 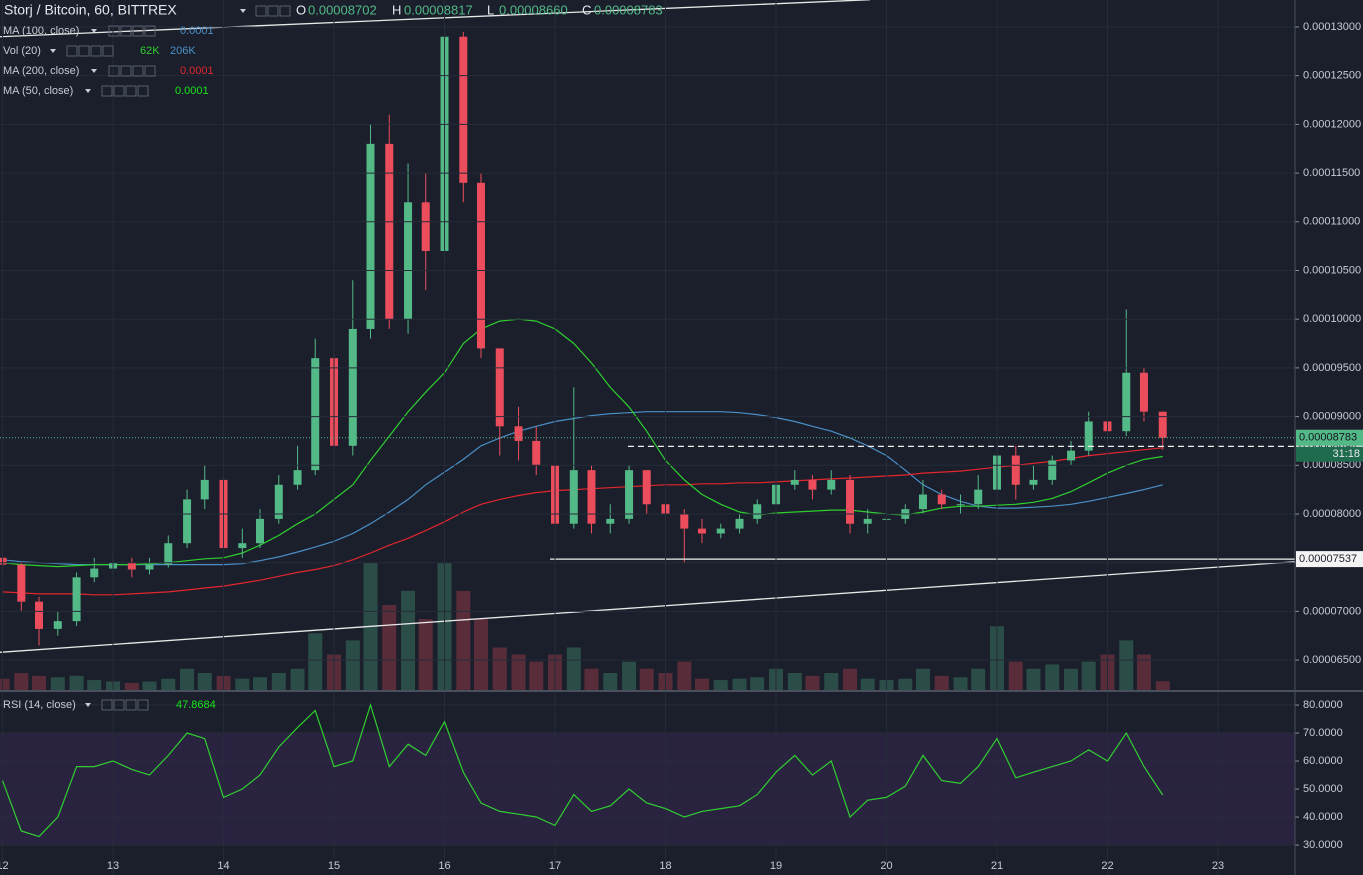 I want to click on x-tick-label: 13, so click(x=113, y=866).